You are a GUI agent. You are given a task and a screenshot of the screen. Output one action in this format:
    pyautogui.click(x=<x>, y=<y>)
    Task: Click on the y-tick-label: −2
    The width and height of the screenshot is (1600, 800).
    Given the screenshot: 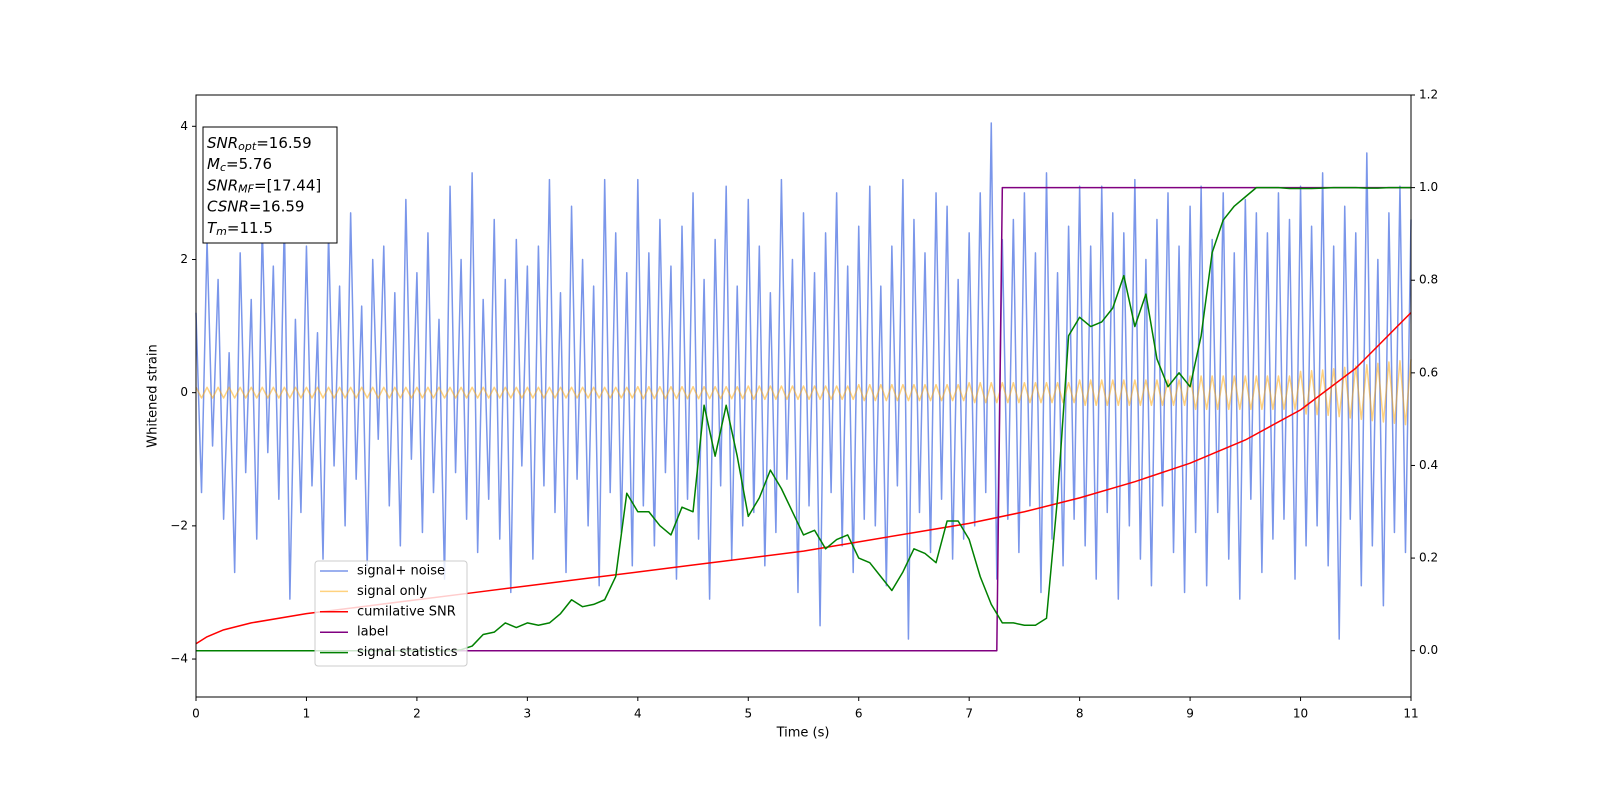 What is the action you would take?
    pyautogui.click(x=179, y=525)
    